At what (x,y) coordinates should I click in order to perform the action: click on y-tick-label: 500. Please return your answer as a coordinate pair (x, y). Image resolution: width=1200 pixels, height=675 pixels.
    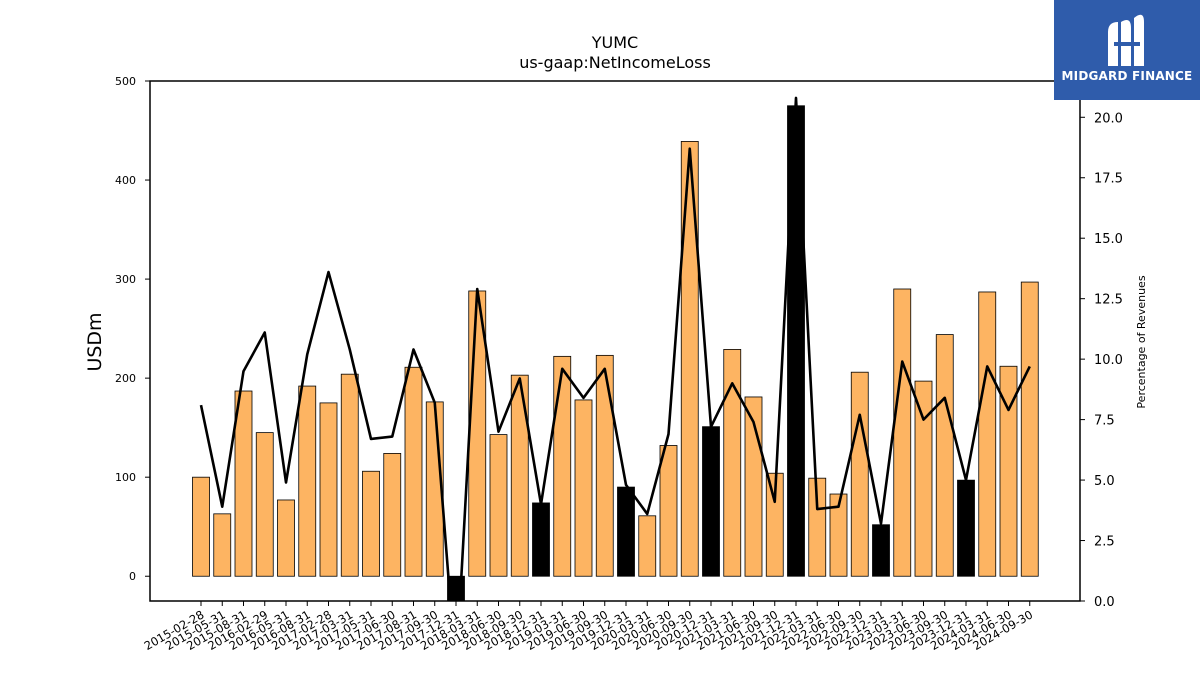
    Looking at the image, I should click on (125, 81).